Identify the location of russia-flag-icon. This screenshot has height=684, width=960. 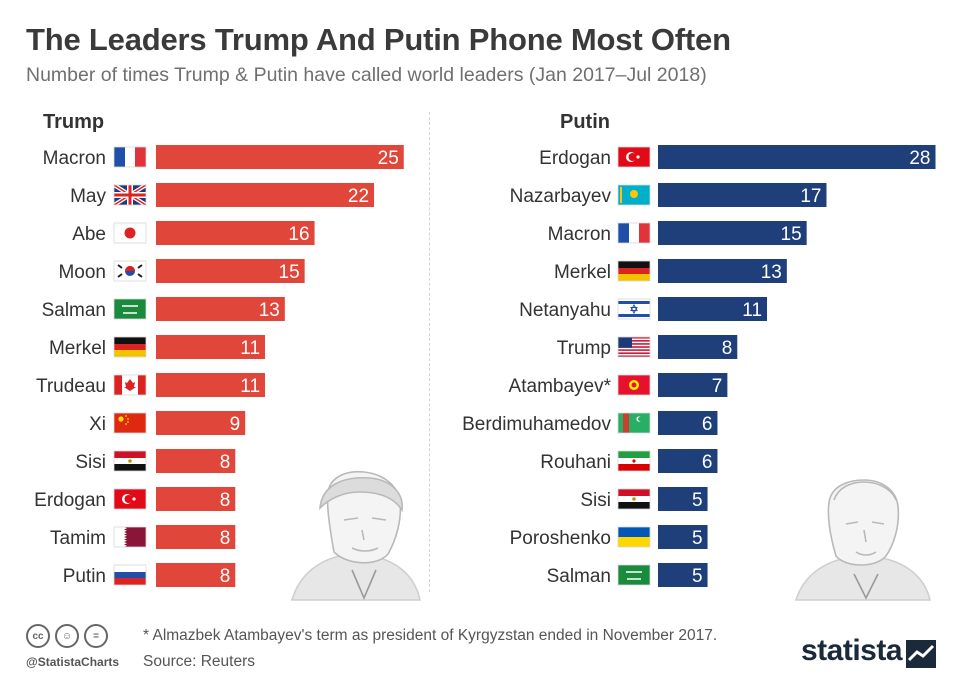
(130, 575).